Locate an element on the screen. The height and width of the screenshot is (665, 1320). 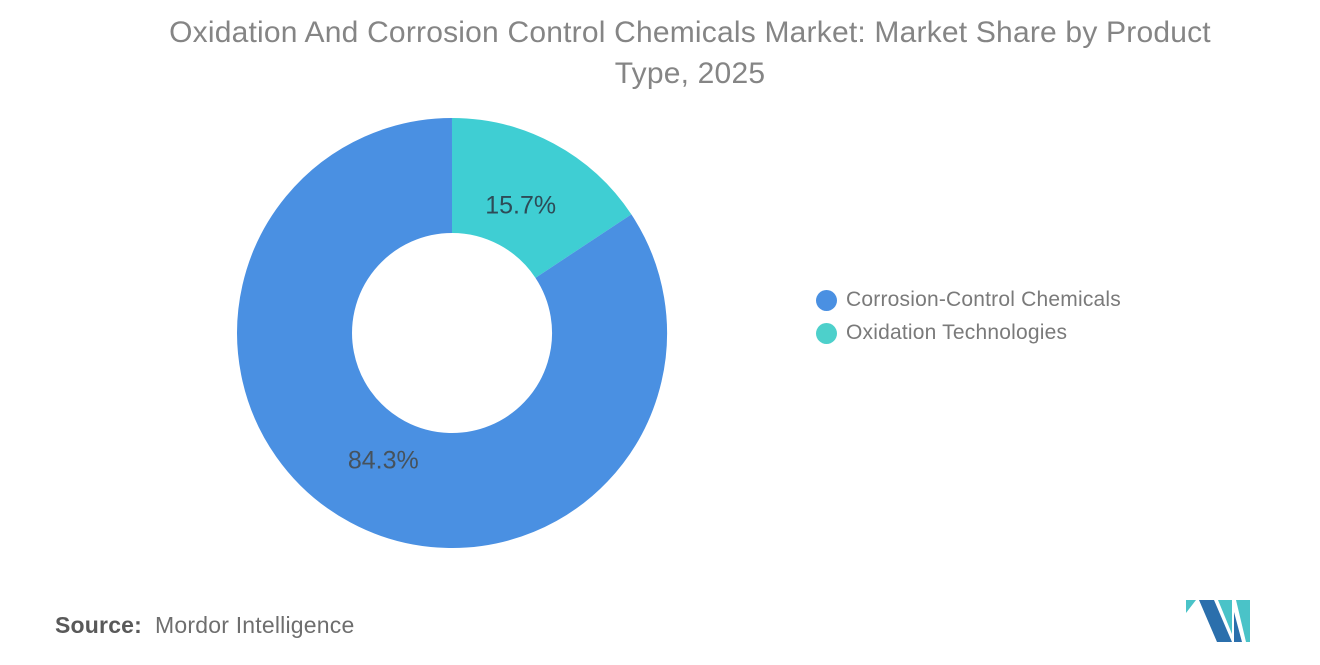
source-line: Source: Mordor Intelligence is located at coordinates (204, 625).